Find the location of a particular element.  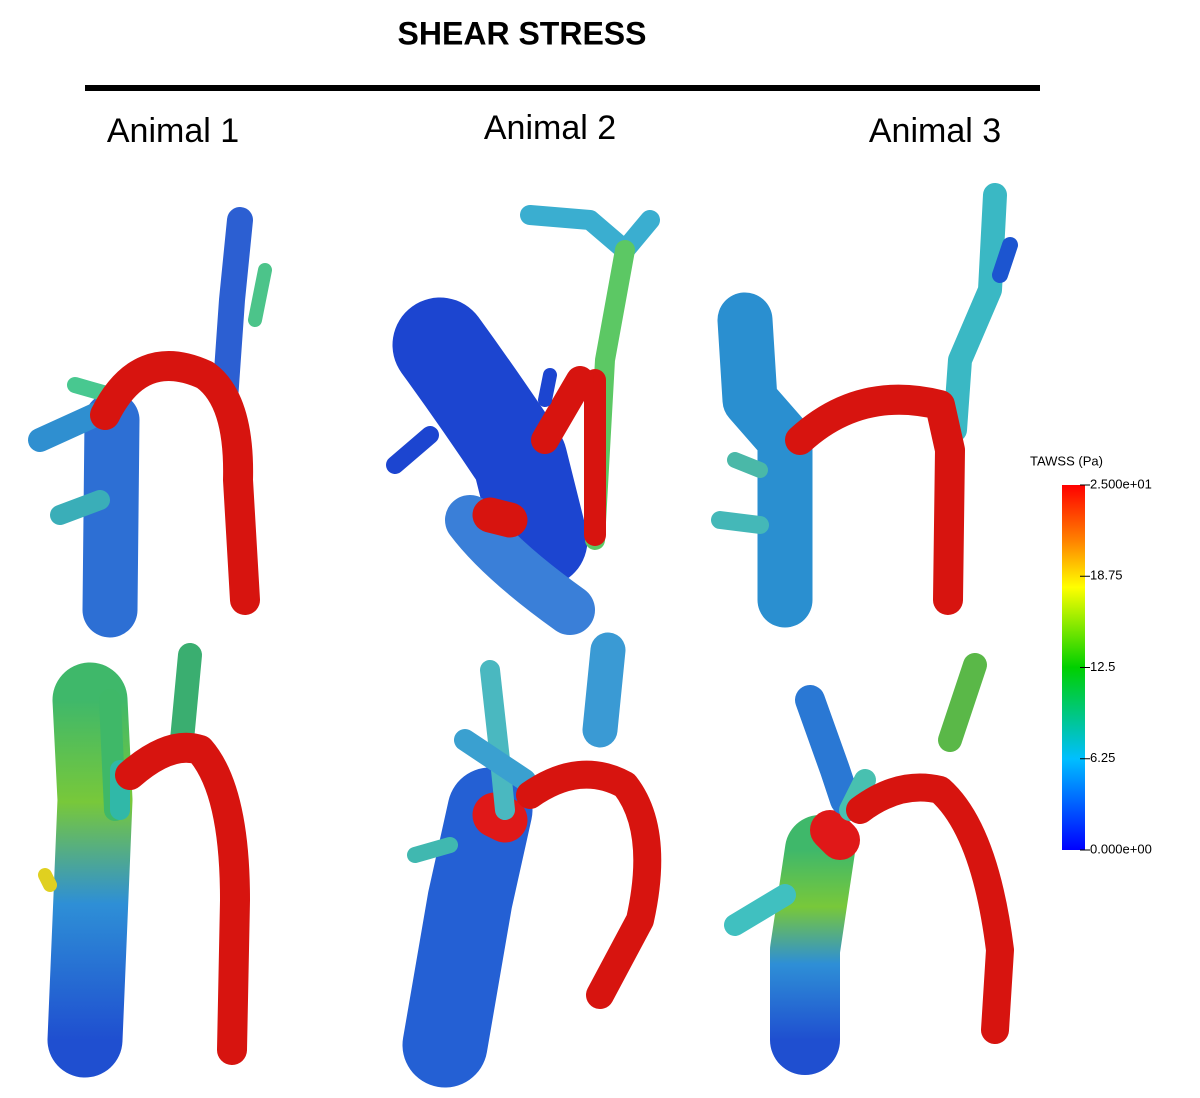

column-label: Animal 3 is located at coordinates (935, 131).